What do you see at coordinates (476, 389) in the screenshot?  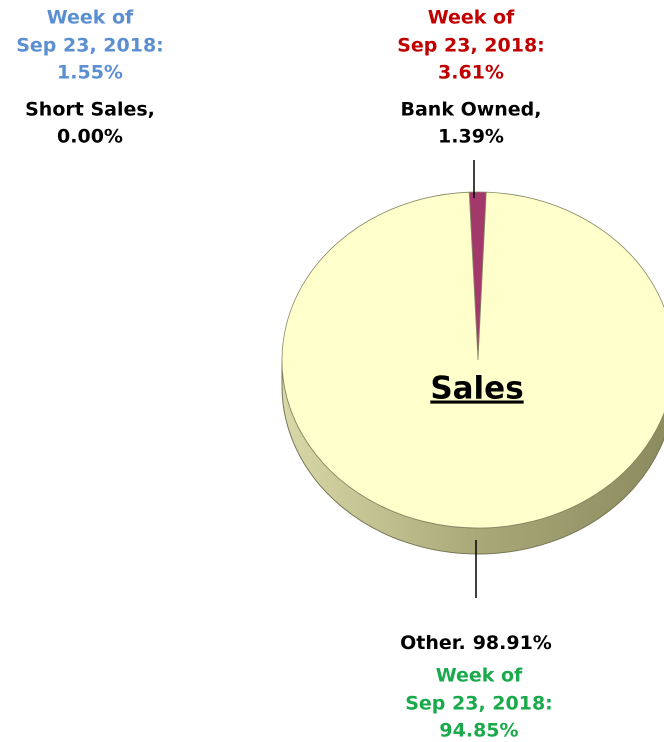 I see `chart-title: Sales` at bounding box center [476, 389].